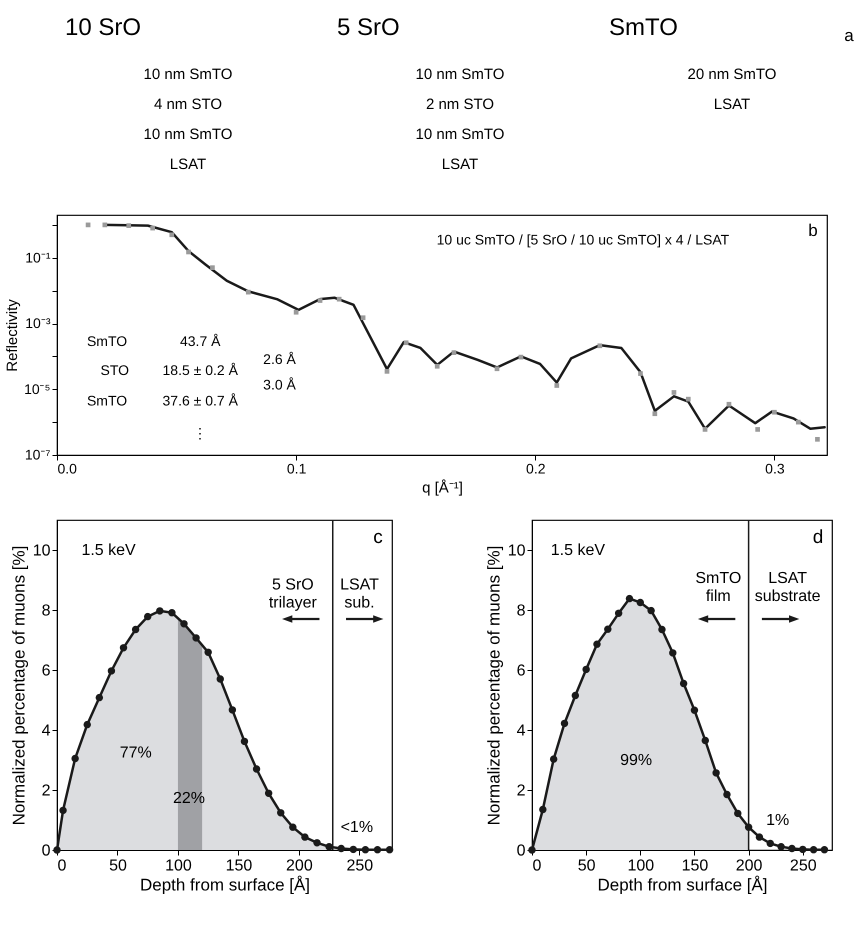 This screenshot has width=863, height=942. I want to click on y-axis-title: Normalized percentage of muons [%], so click(19, 686).